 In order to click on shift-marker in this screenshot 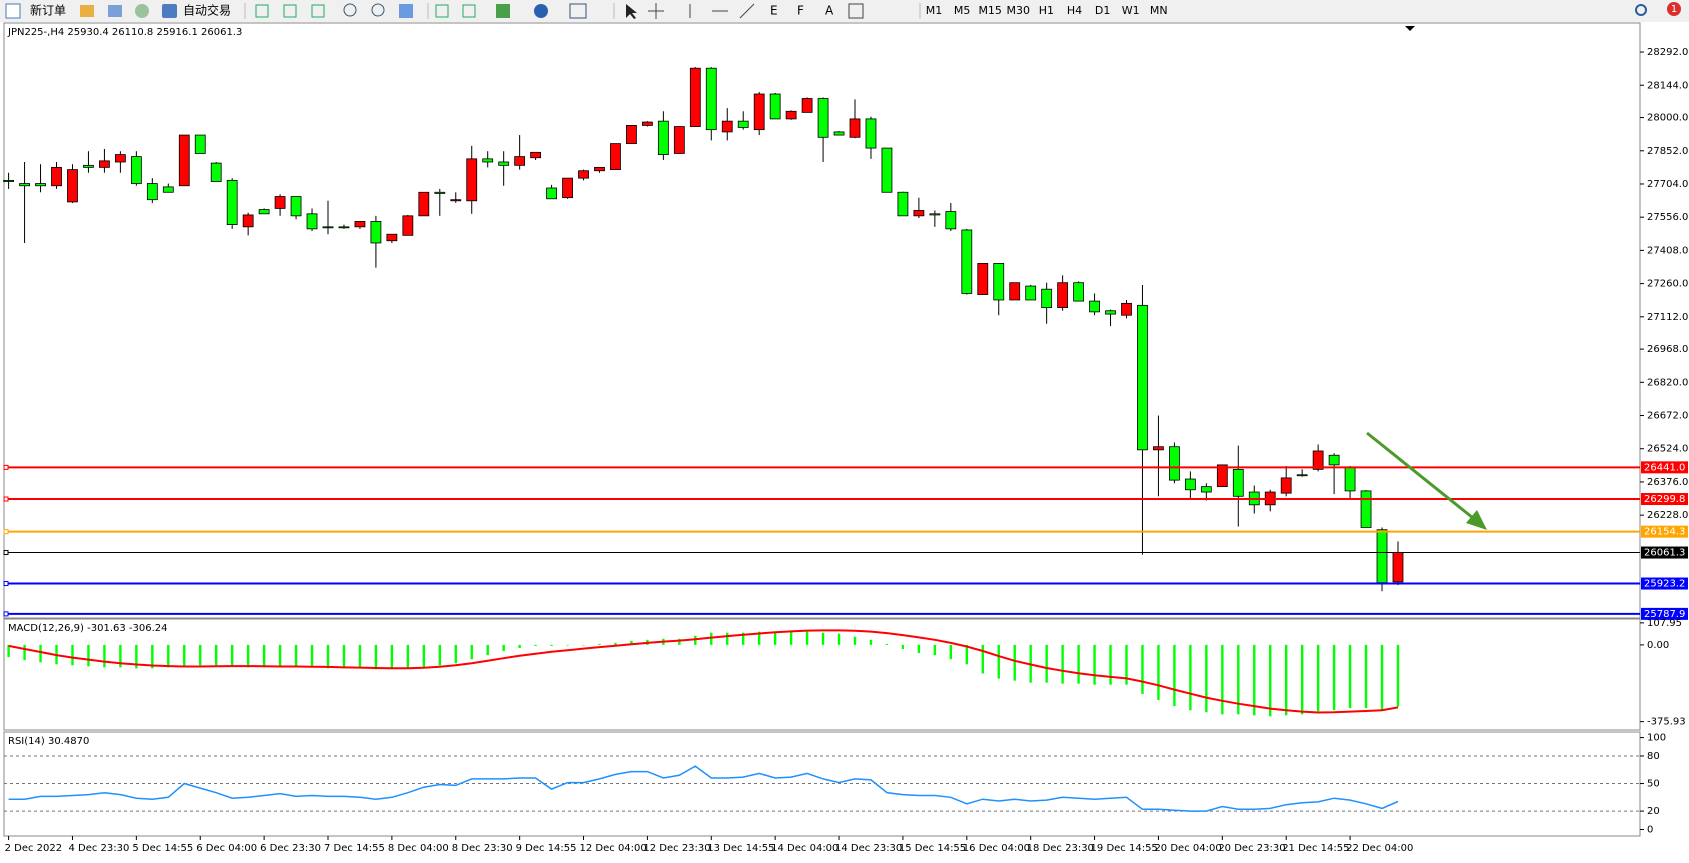, I will do `click(1410, 28)`.